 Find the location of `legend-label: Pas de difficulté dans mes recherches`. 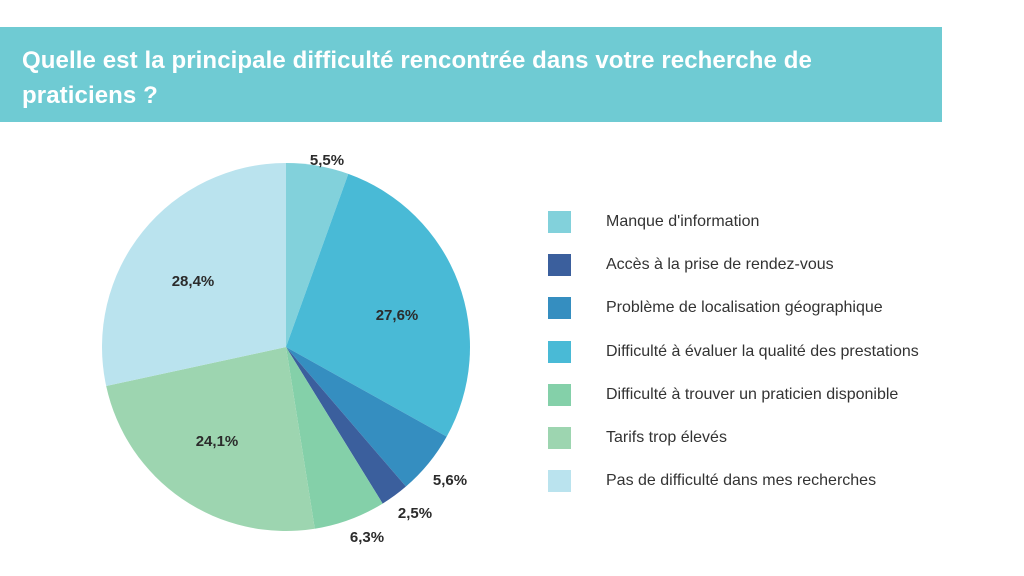

legend-label: Pas de difficulté dans mes recherches is located at coordinates (741, 481).